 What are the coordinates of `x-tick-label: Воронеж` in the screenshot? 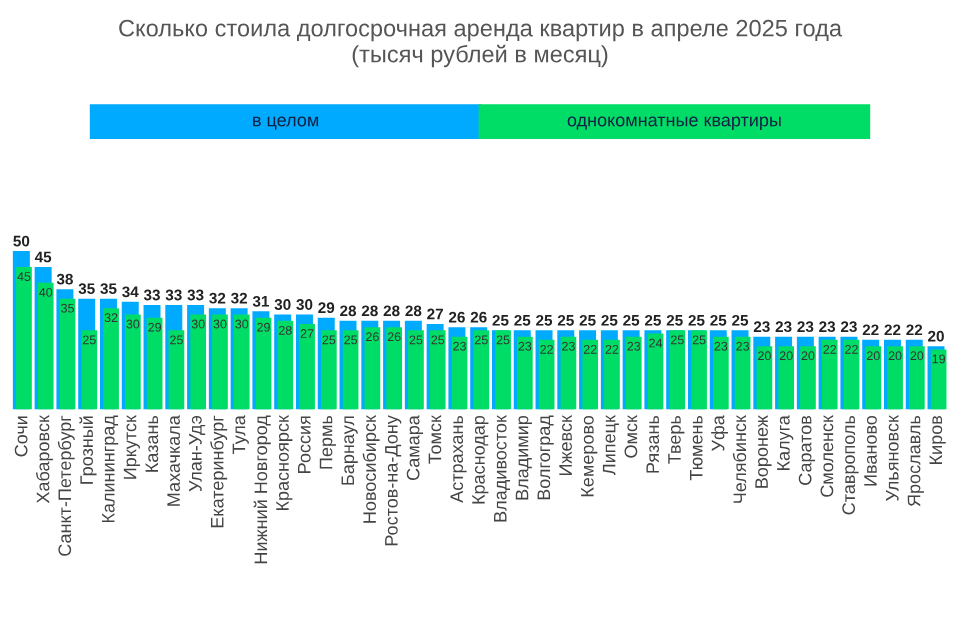 It's located at (763, 451).